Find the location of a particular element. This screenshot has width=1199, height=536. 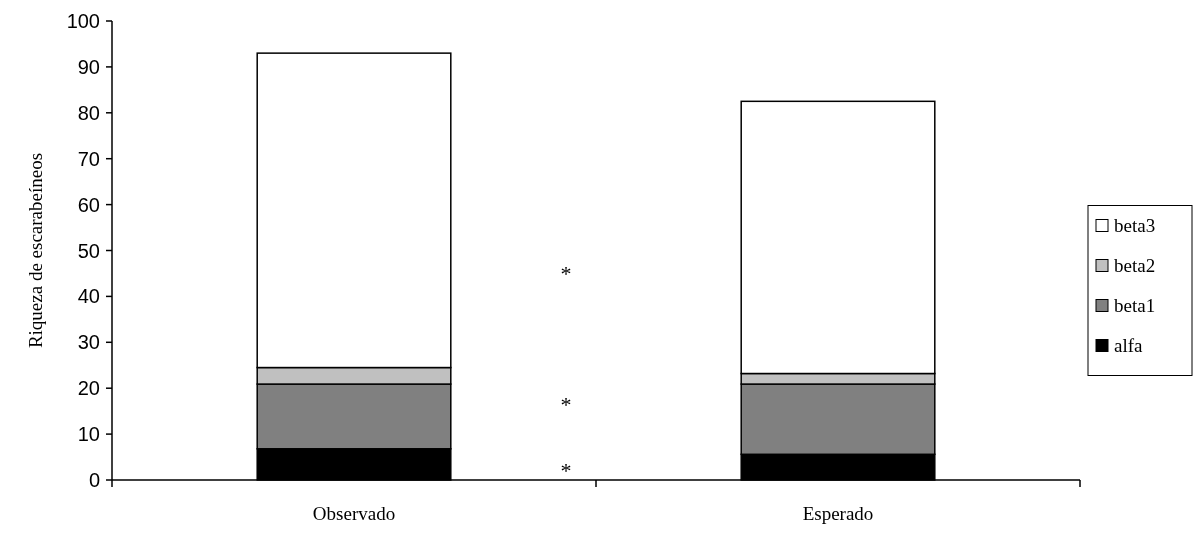

legend-label: beta3 is located at coordinates (1135, 226).